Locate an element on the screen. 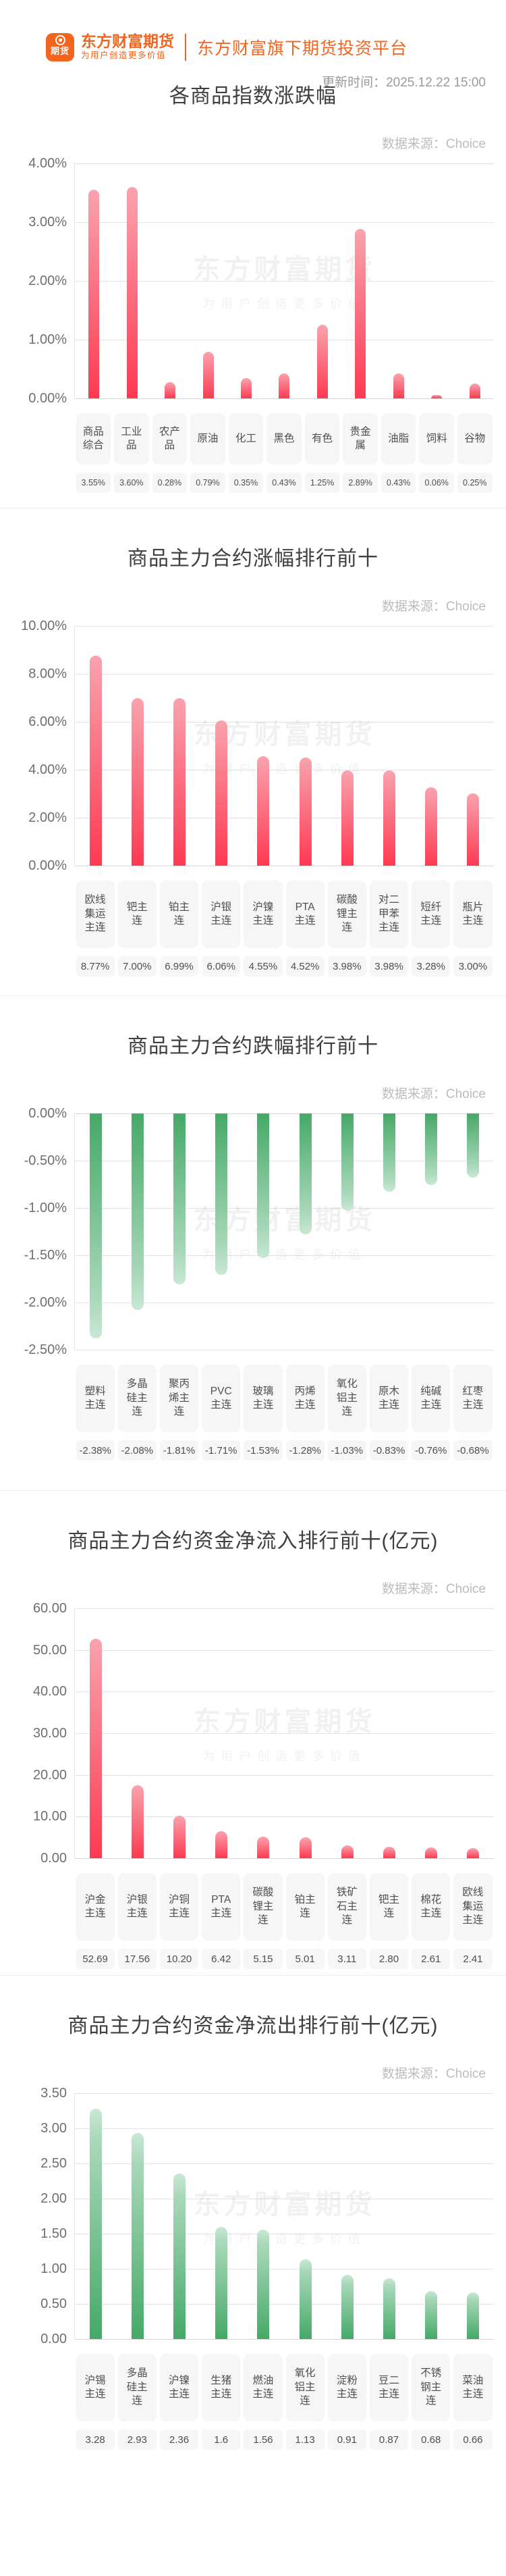  category-label: 短纤主连 is located at coordinates (431, 914).